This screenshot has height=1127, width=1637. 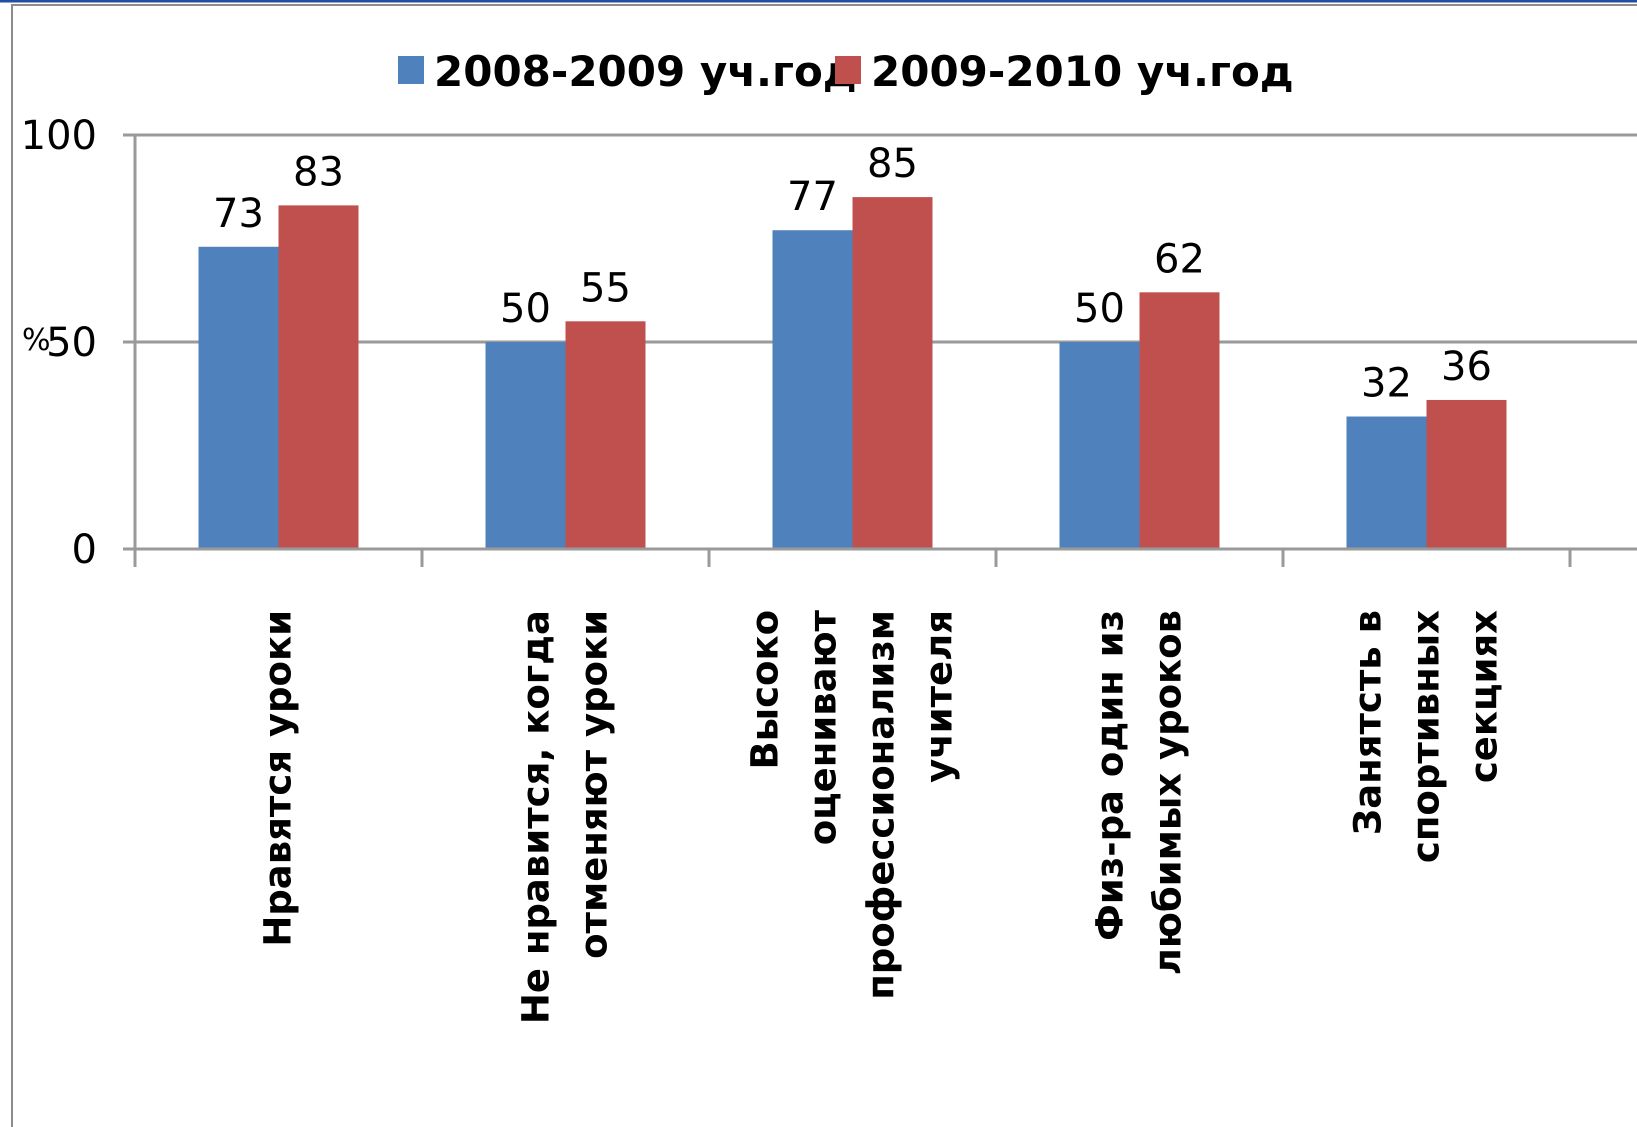 What do you see at coordinates (1099, 445) in the screenshot?
I see `bar-series1-cat4` at bounding box center [1099, 445].